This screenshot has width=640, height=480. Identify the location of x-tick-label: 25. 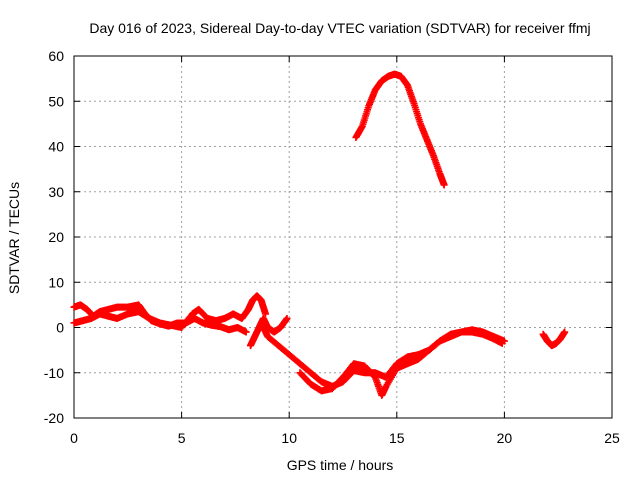
(612, 438).